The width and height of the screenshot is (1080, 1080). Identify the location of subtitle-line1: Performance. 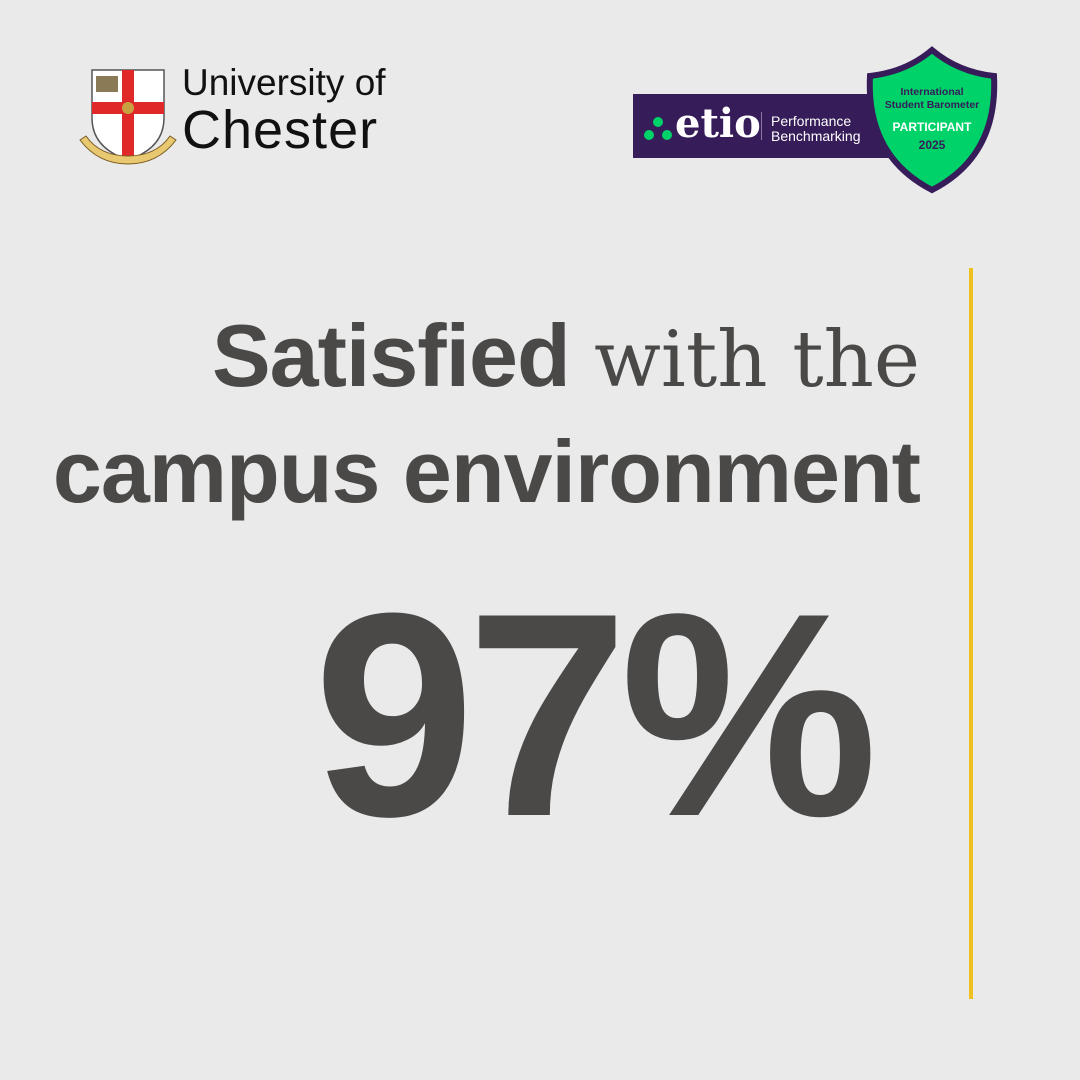
(811, 121).